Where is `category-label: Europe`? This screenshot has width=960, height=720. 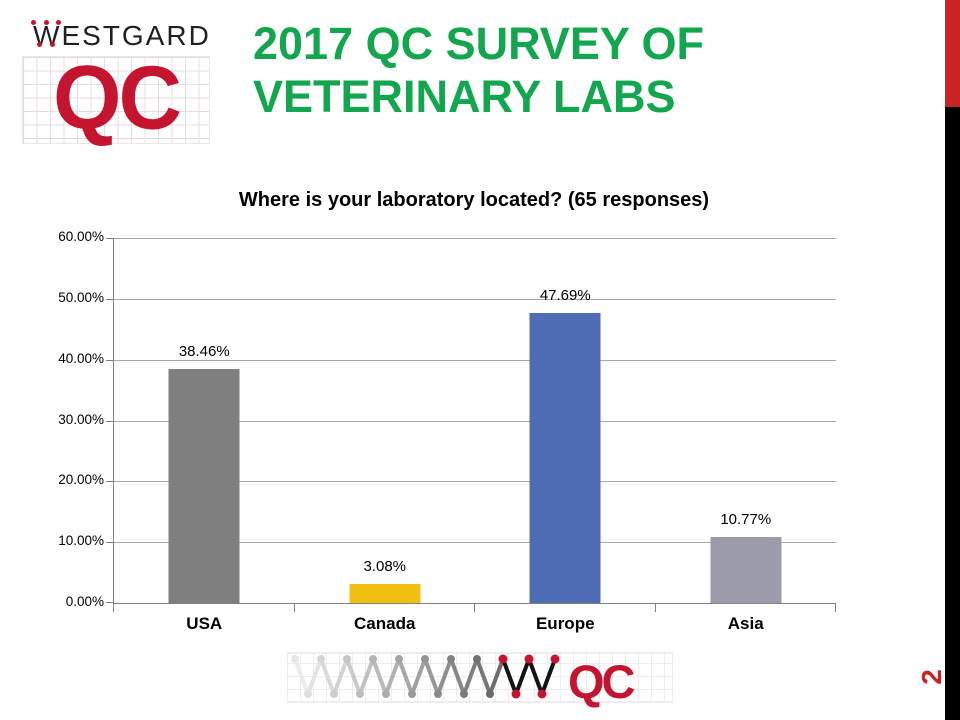
category-label: Europe is located at coordinates (565, 623).